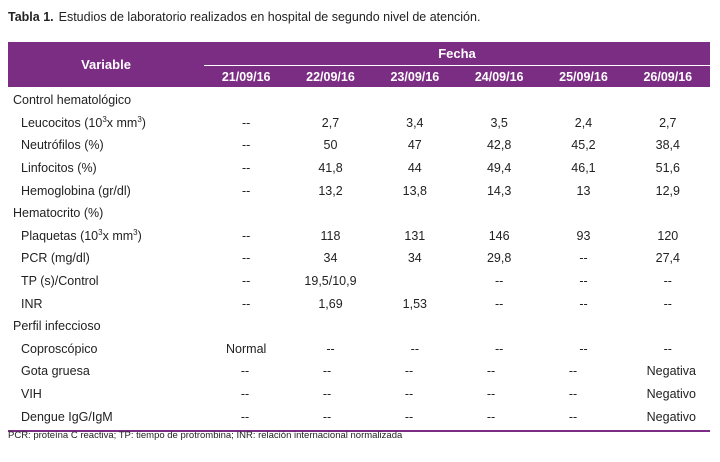 This screenshot has width=720, height=462. What do you see at coordinates (106, 258) in the screenshot?
I see `row-label: PCR (mg/dl)` at bounding box center [106, 258].